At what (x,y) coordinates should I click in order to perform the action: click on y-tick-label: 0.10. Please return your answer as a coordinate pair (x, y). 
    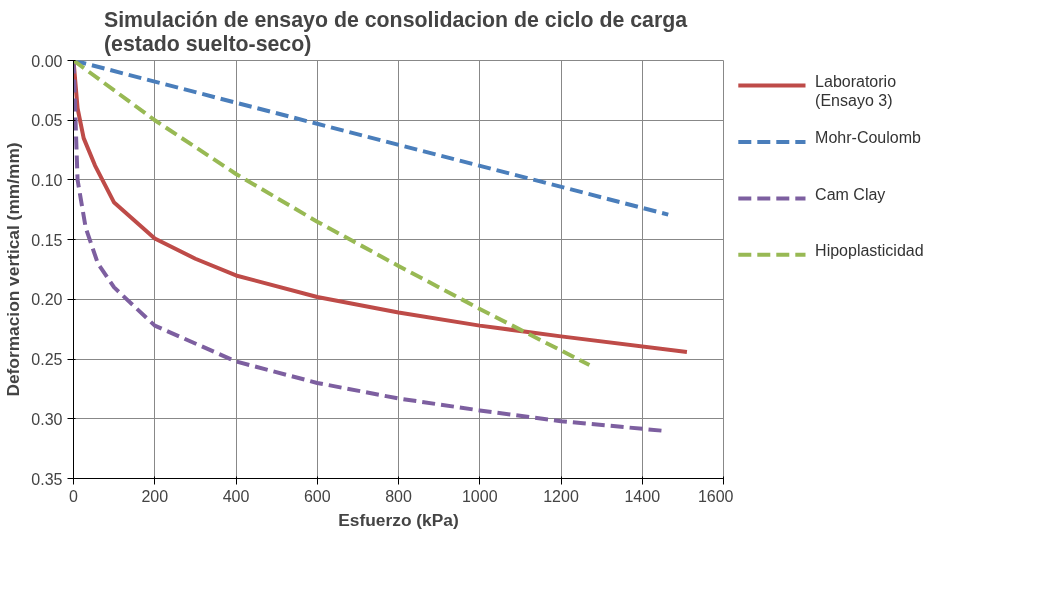
    Looking at the image, I should click on (47, 180).